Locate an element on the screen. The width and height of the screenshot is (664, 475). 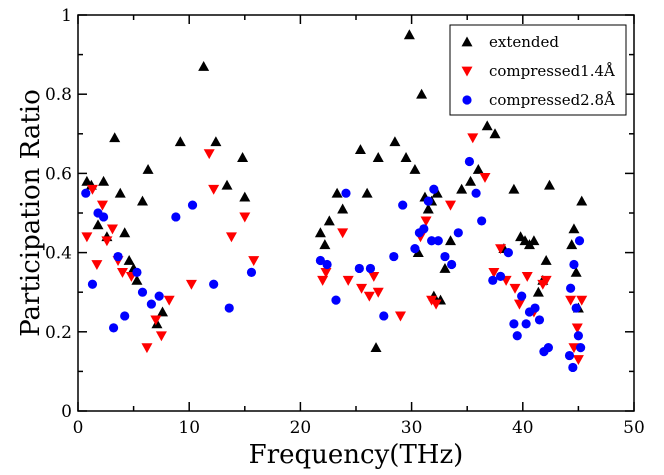
x-tick-label: 30 is located at coordinates (412, 428).